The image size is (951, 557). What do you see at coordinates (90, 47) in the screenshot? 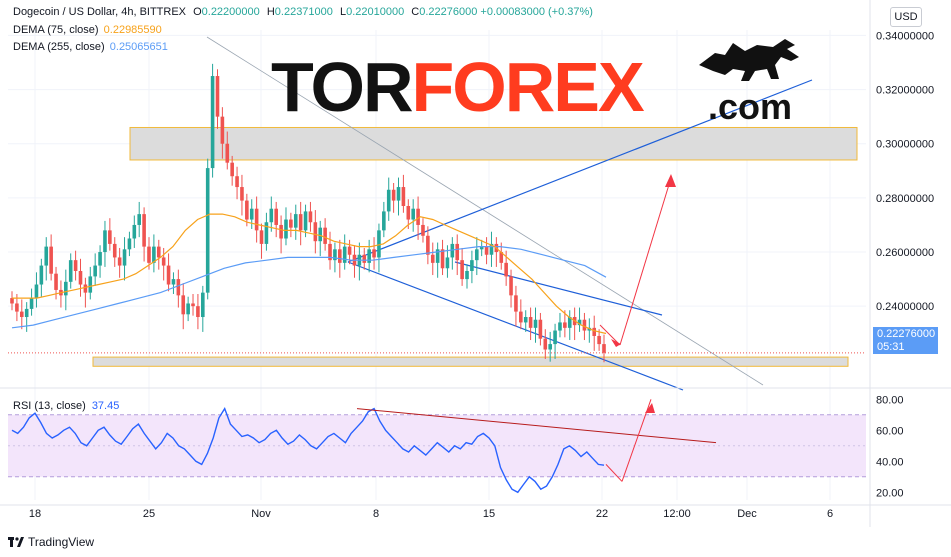
I see `legend-dema255: DEMA (255, close) 0.25065651` at bounding box center [90, 47].